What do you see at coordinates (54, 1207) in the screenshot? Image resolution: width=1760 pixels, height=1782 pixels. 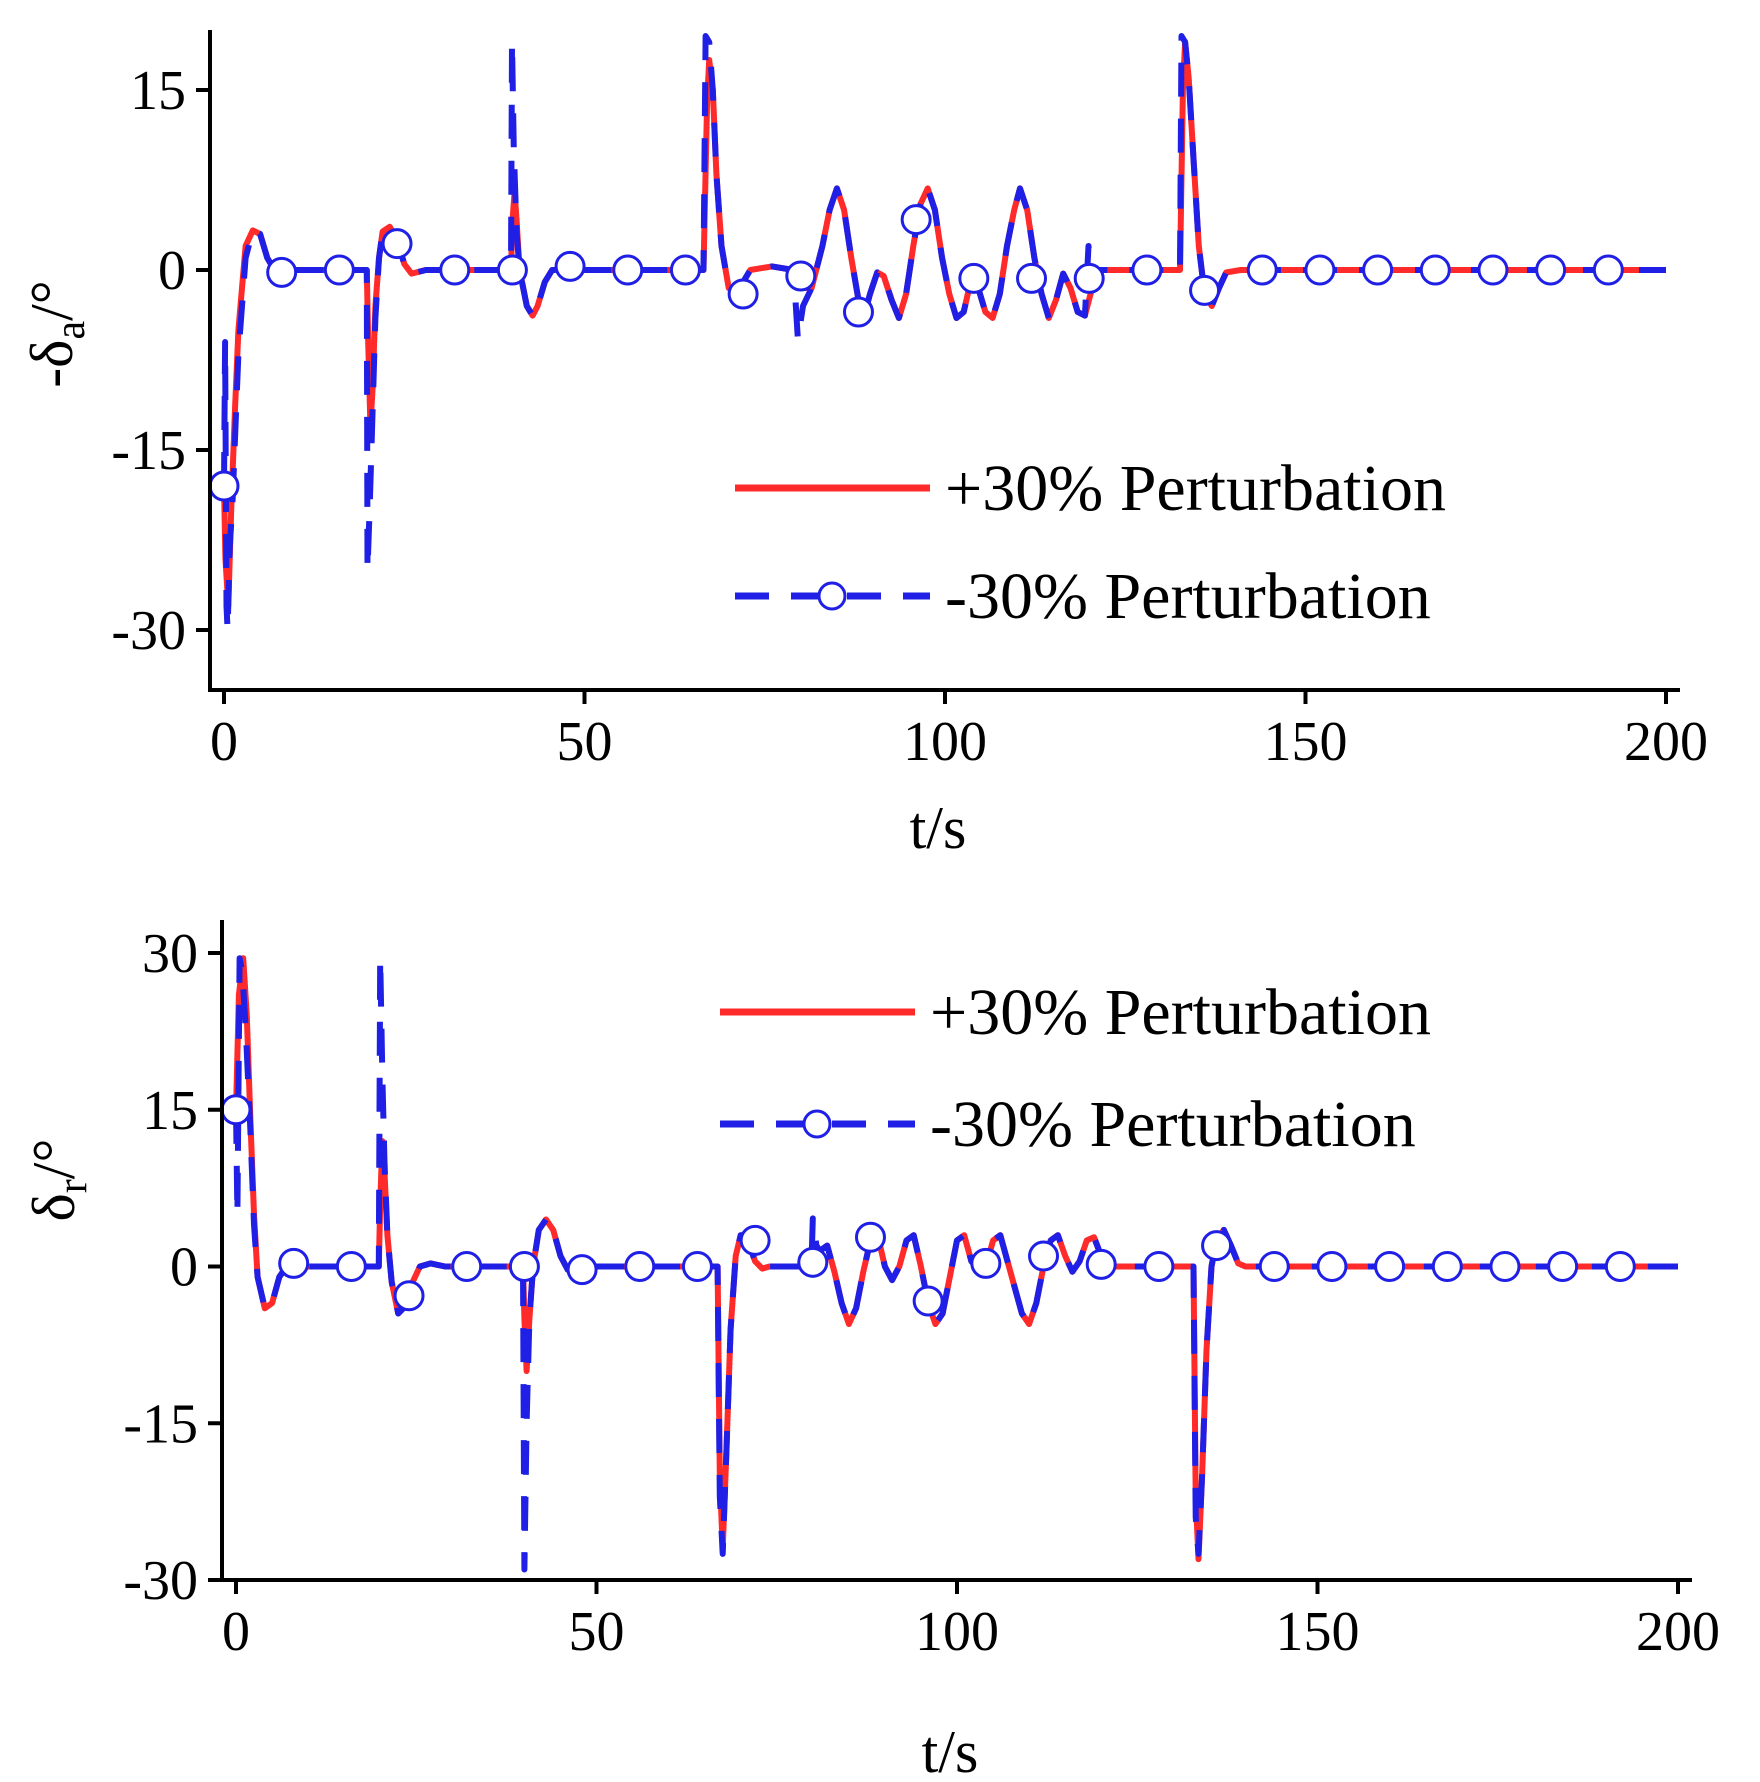 I see `ylabel-main: δ` at bounding box center [54, 1207].